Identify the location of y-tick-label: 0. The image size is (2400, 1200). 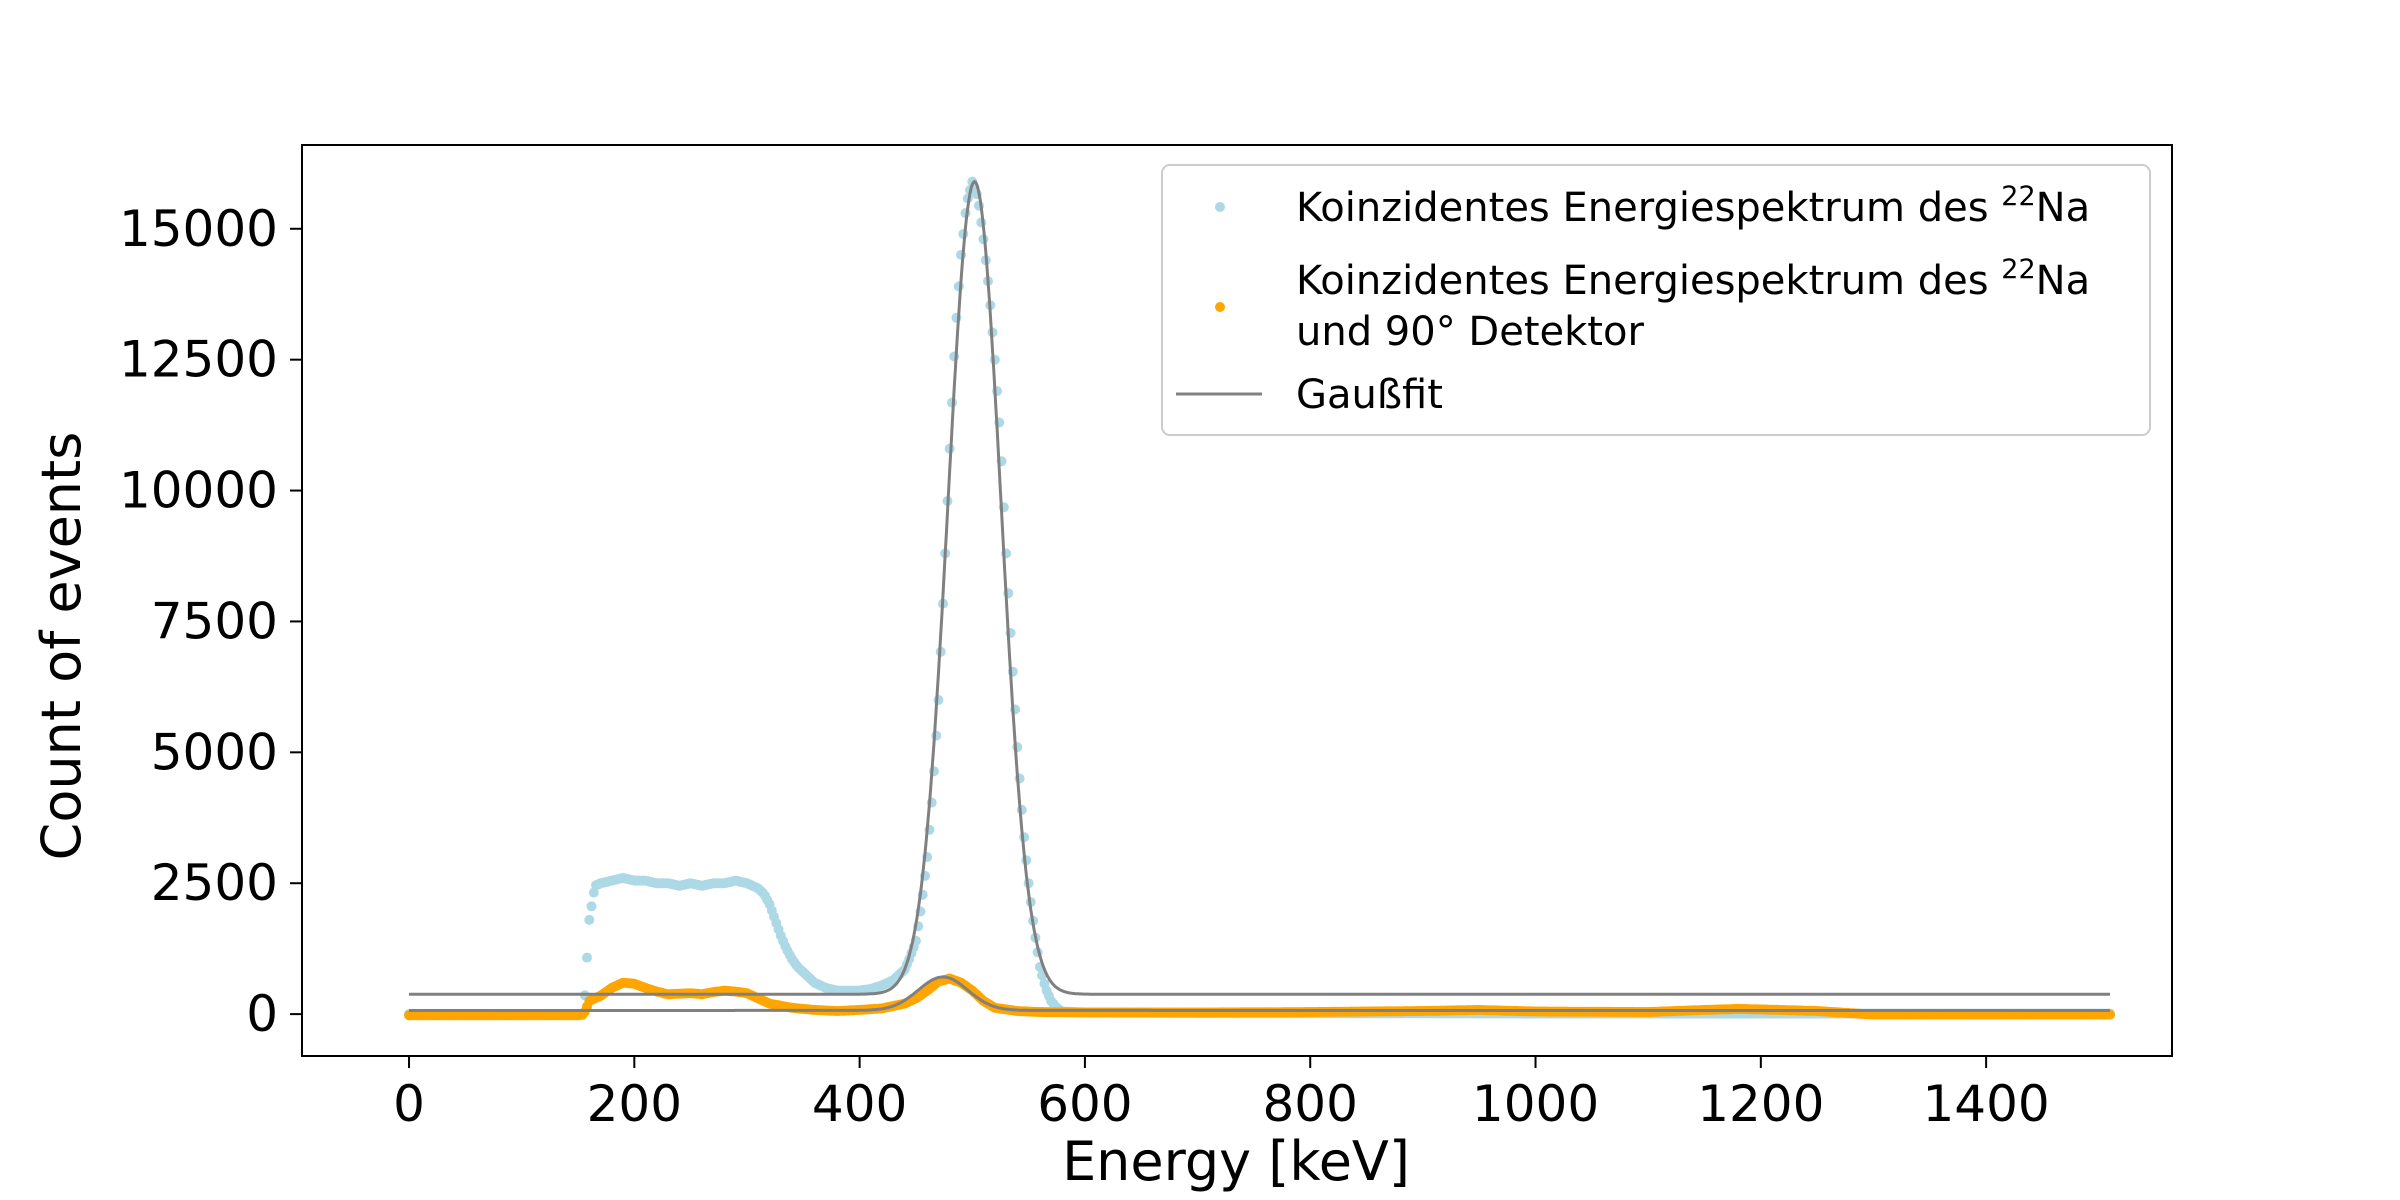
(262, 1014).